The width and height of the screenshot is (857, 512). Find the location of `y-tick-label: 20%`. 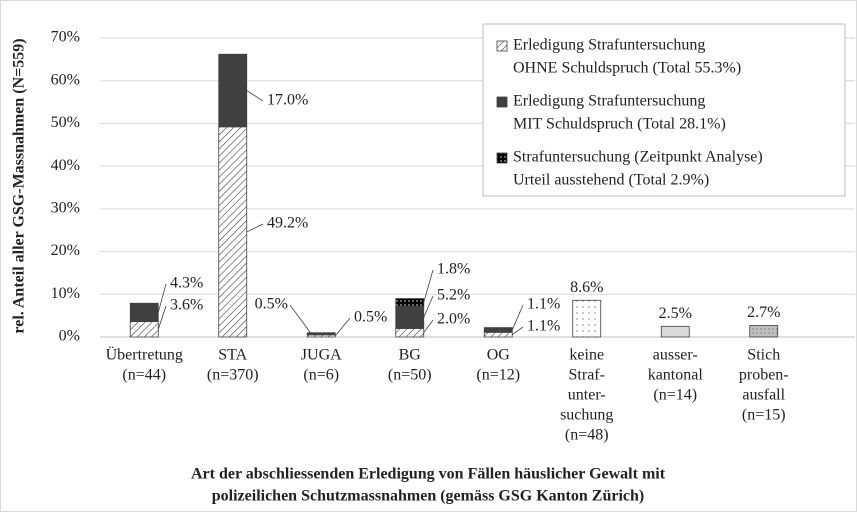

y-tick-label: 20% is located at coordinates (65, 250).